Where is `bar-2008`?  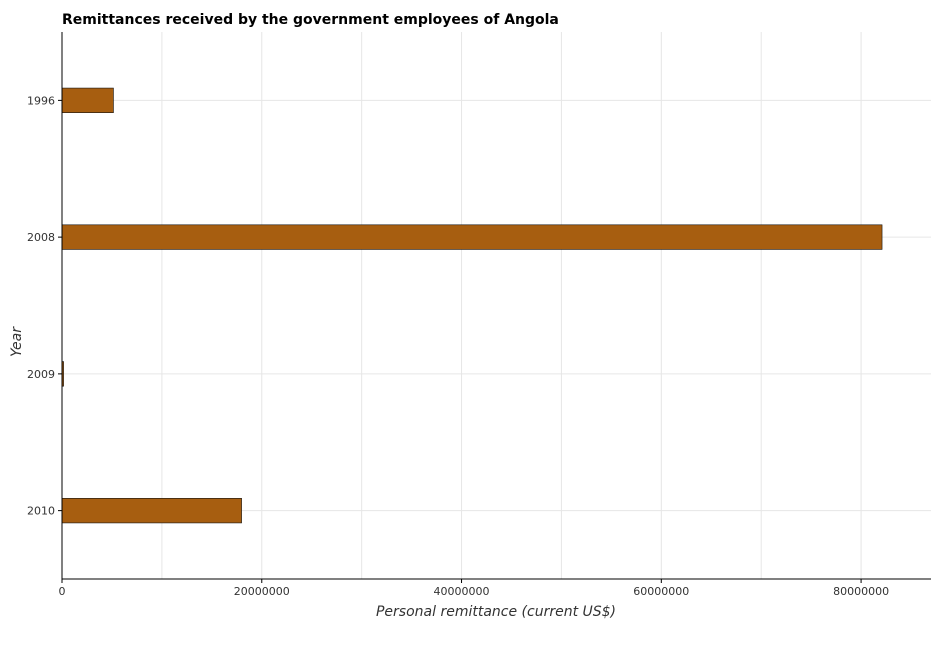 bar-2008 is located at coordinates (472, 237).